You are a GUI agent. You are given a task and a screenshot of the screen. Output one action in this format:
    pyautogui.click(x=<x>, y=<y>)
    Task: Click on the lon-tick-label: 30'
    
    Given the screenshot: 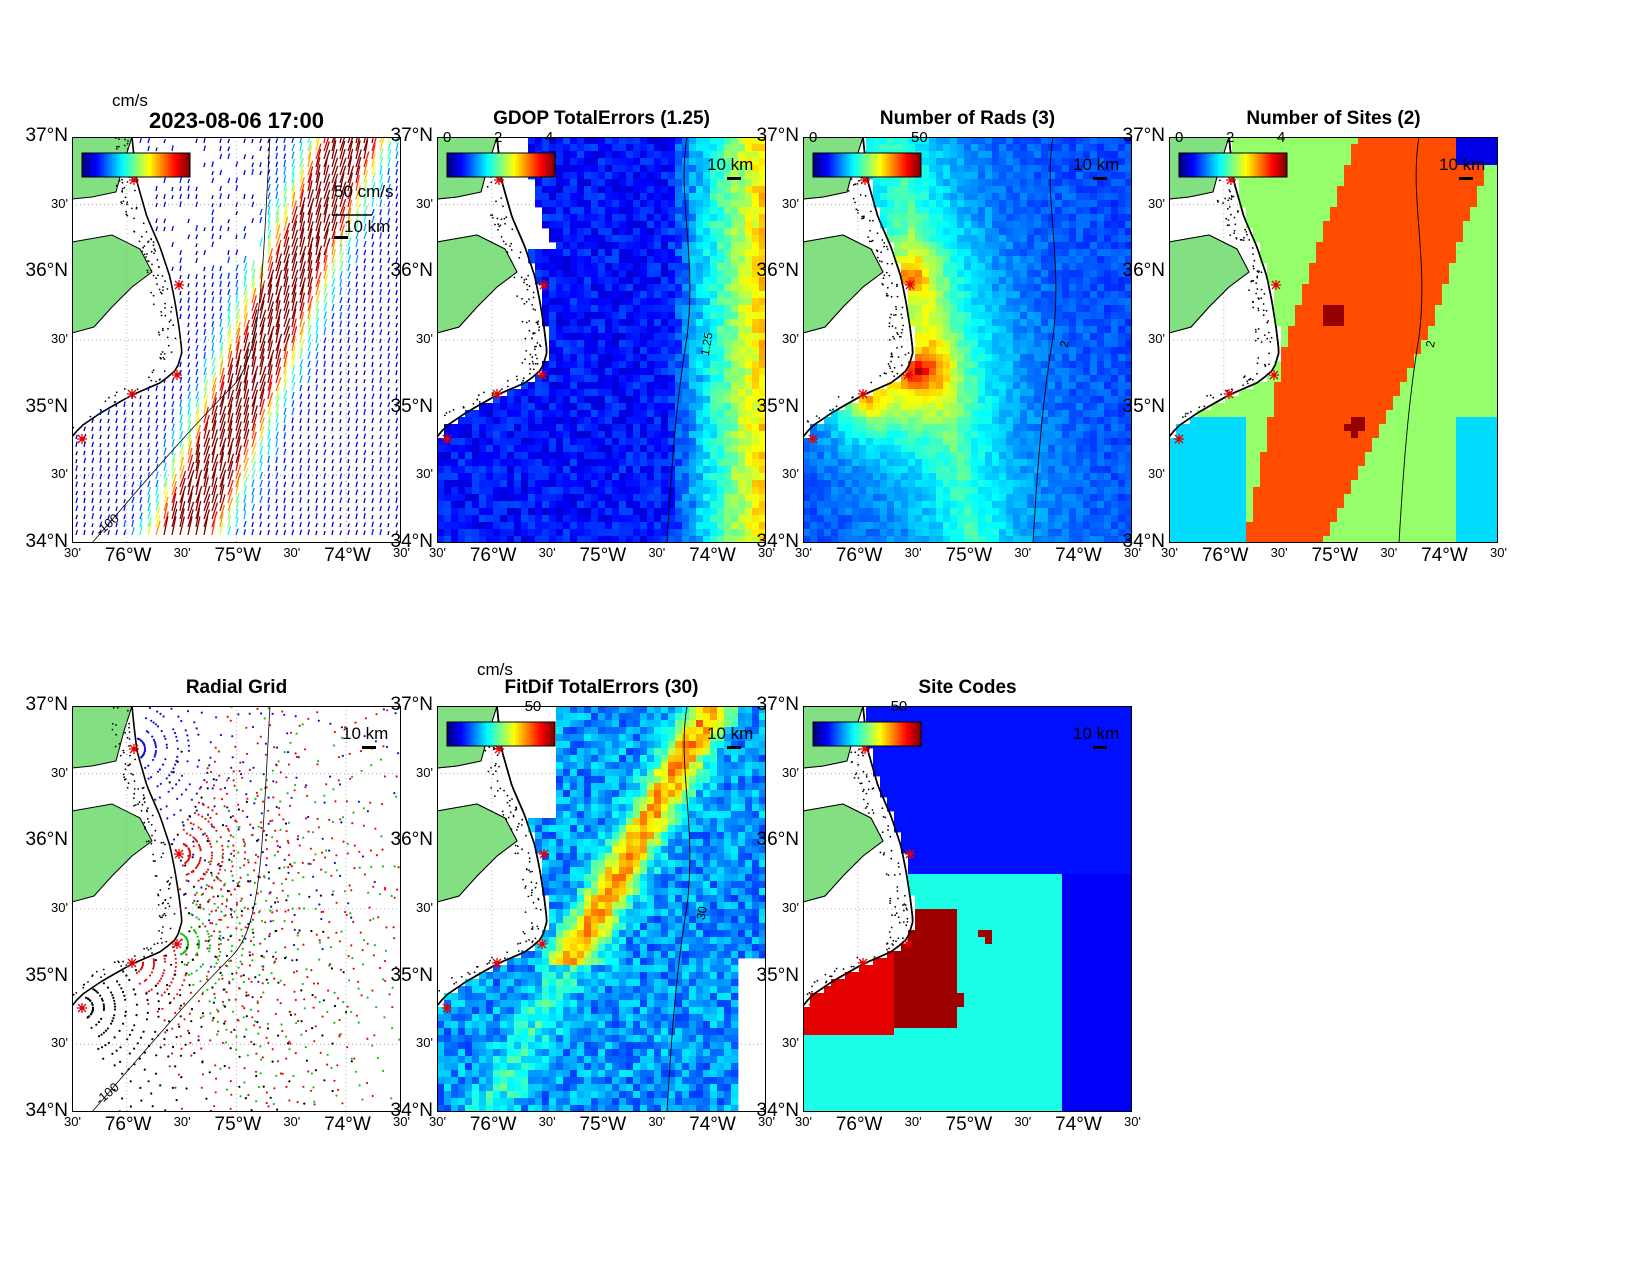 What is the action you would take?
    pyautogui.click(x=1498, y=552)
    